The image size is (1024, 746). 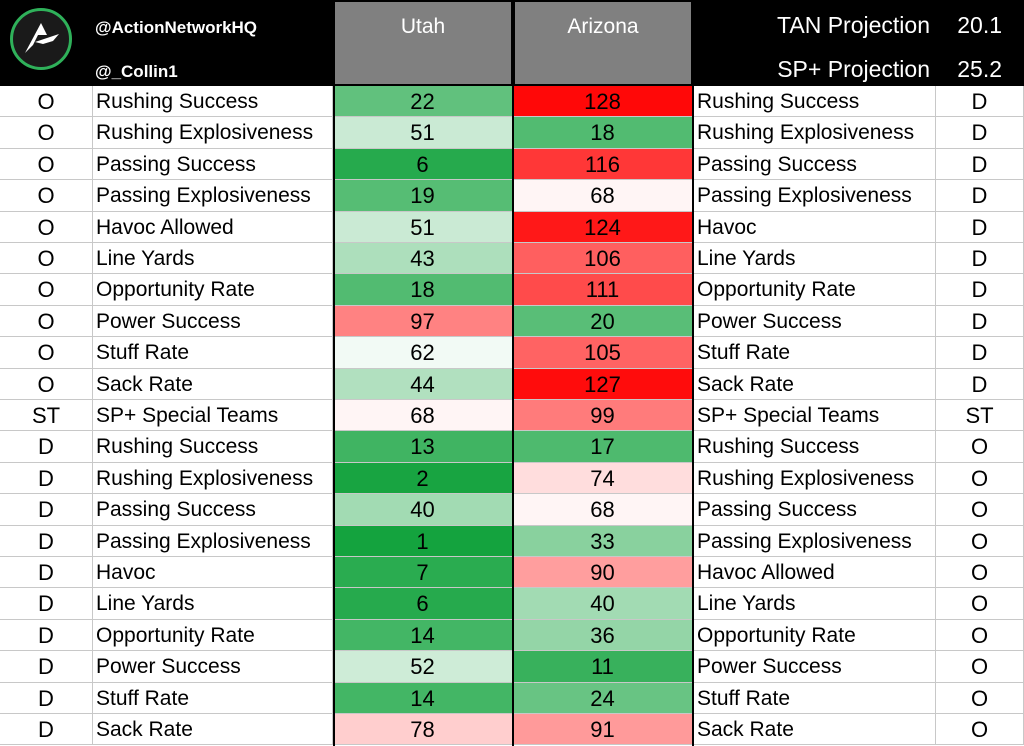 I want to click on arizona-rank-cell: 40, so click(x=603, y=604).